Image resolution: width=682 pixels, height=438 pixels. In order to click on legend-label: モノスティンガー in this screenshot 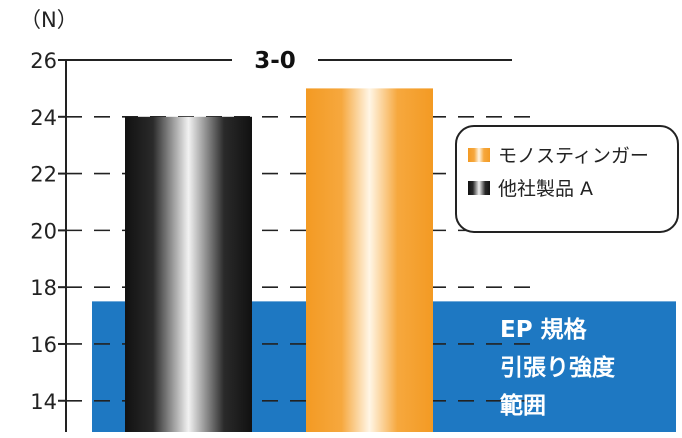, I will do `click(573, 156)`.